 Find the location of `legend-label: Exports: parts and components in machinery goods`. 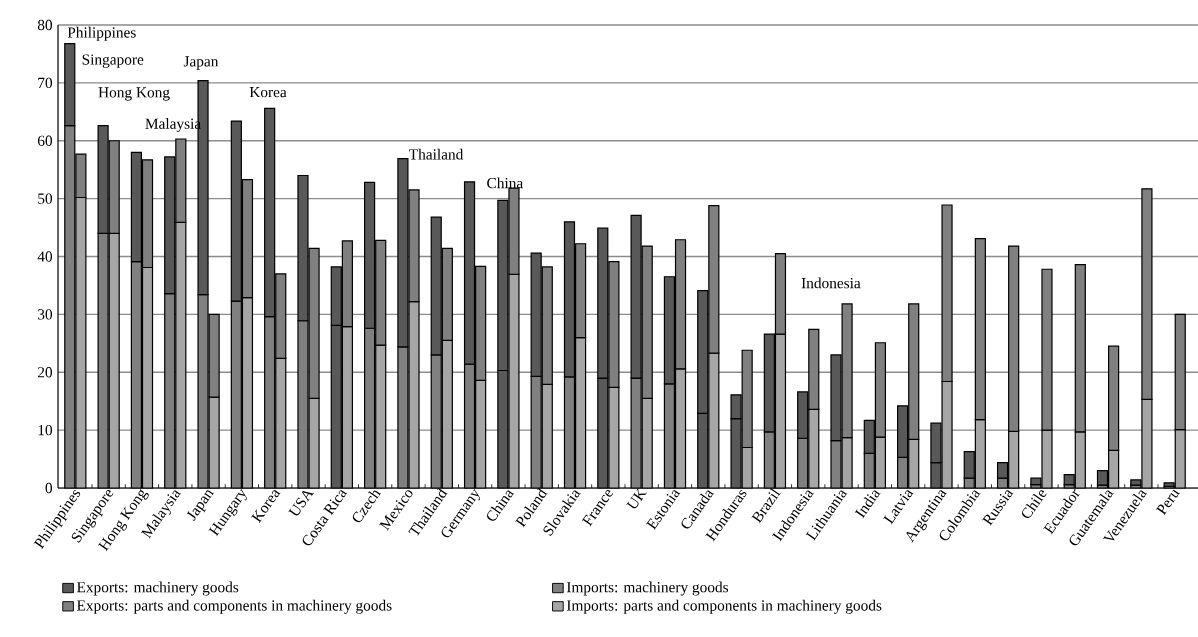

legend-label: Exports: parts and components in machinery goods is located at coordinates (234, 606).